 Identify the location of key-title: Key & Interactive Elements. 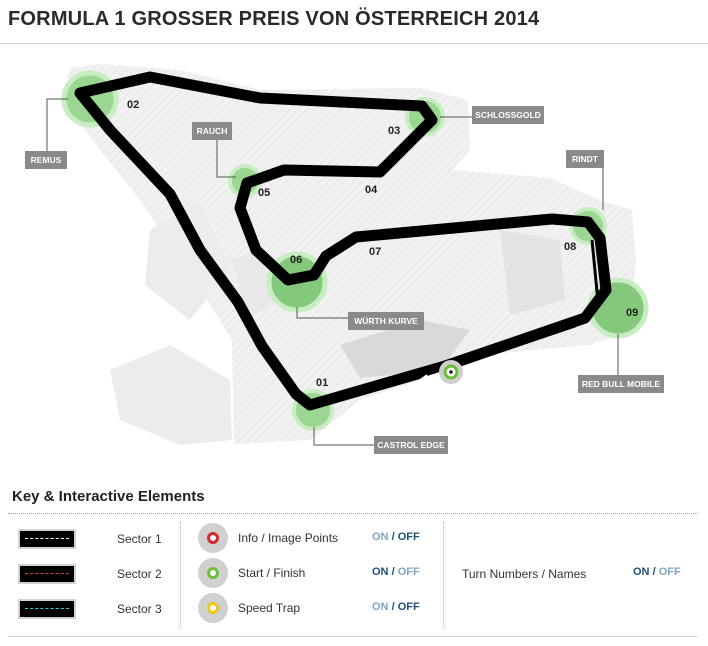
(108, 496).